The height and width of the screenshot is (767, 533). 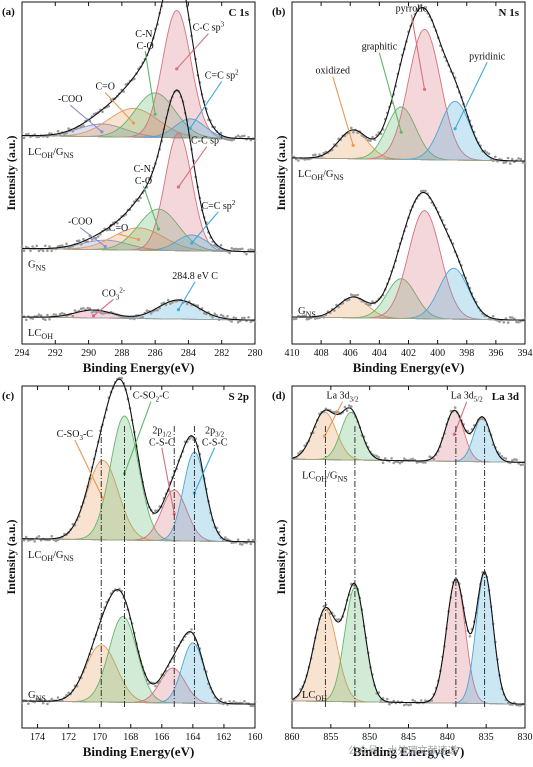 I want to click on sample-label: LCOH, so click(x=314, y=696).